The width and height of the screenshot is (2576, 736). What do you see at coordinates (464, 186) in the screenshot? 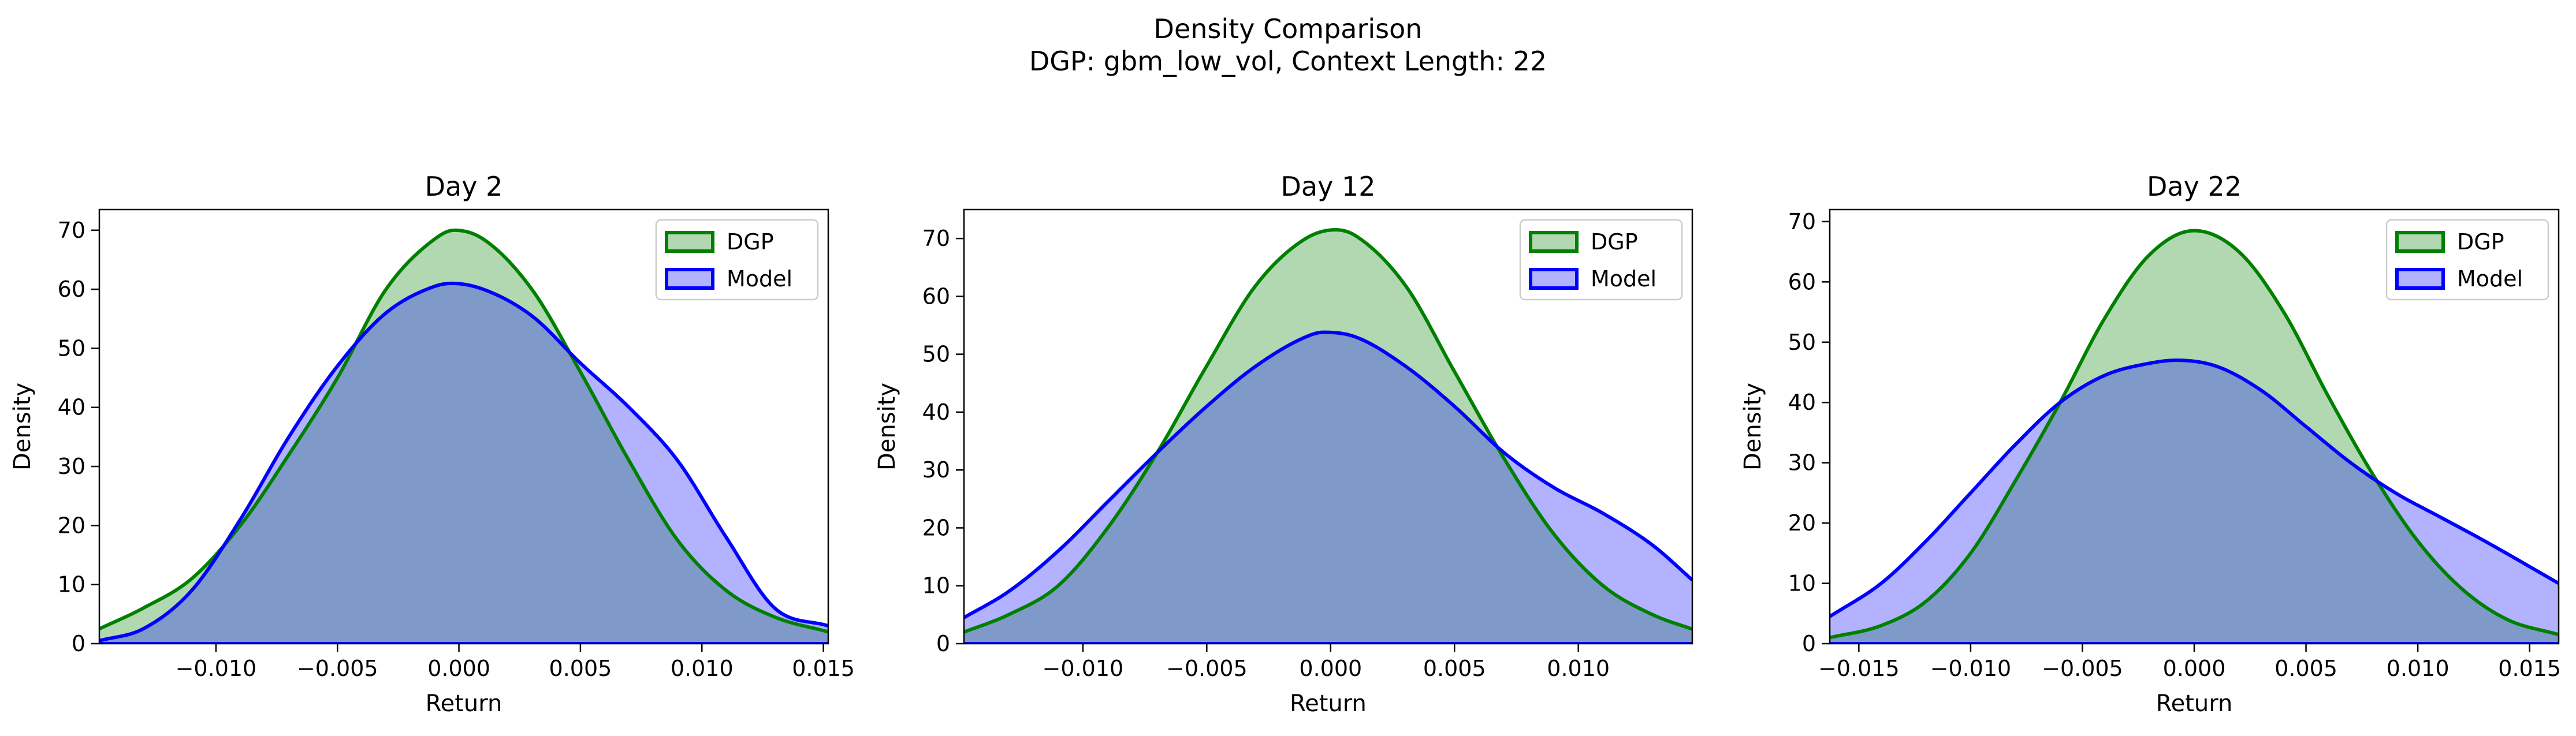
I see `subplot-title: Day 2` at bounding box center [464, 186].